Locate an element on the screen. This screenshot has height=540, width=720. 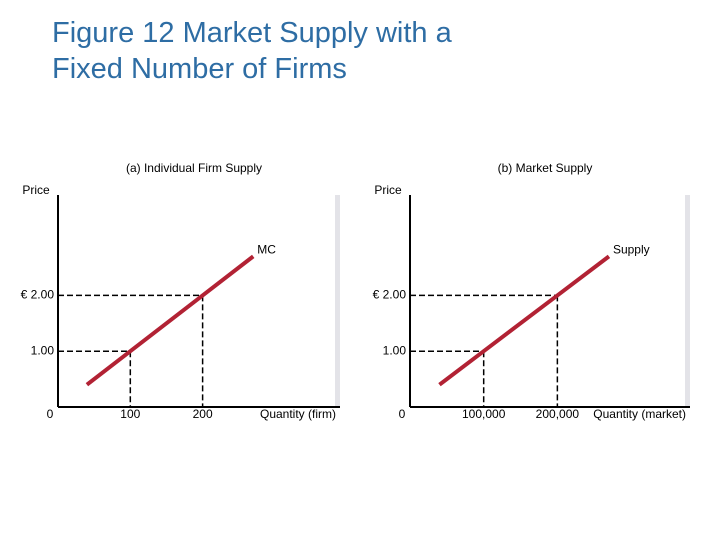
chart-title: (b) Market Supply is located at coordinates (545, 168).